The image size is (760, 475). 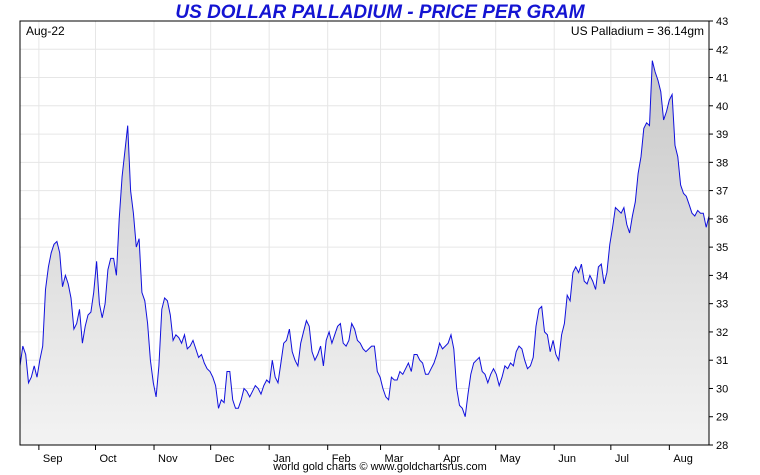 I want to click on current-price-label: US Palladium = 36.14gm, so click(x=637, y=31).